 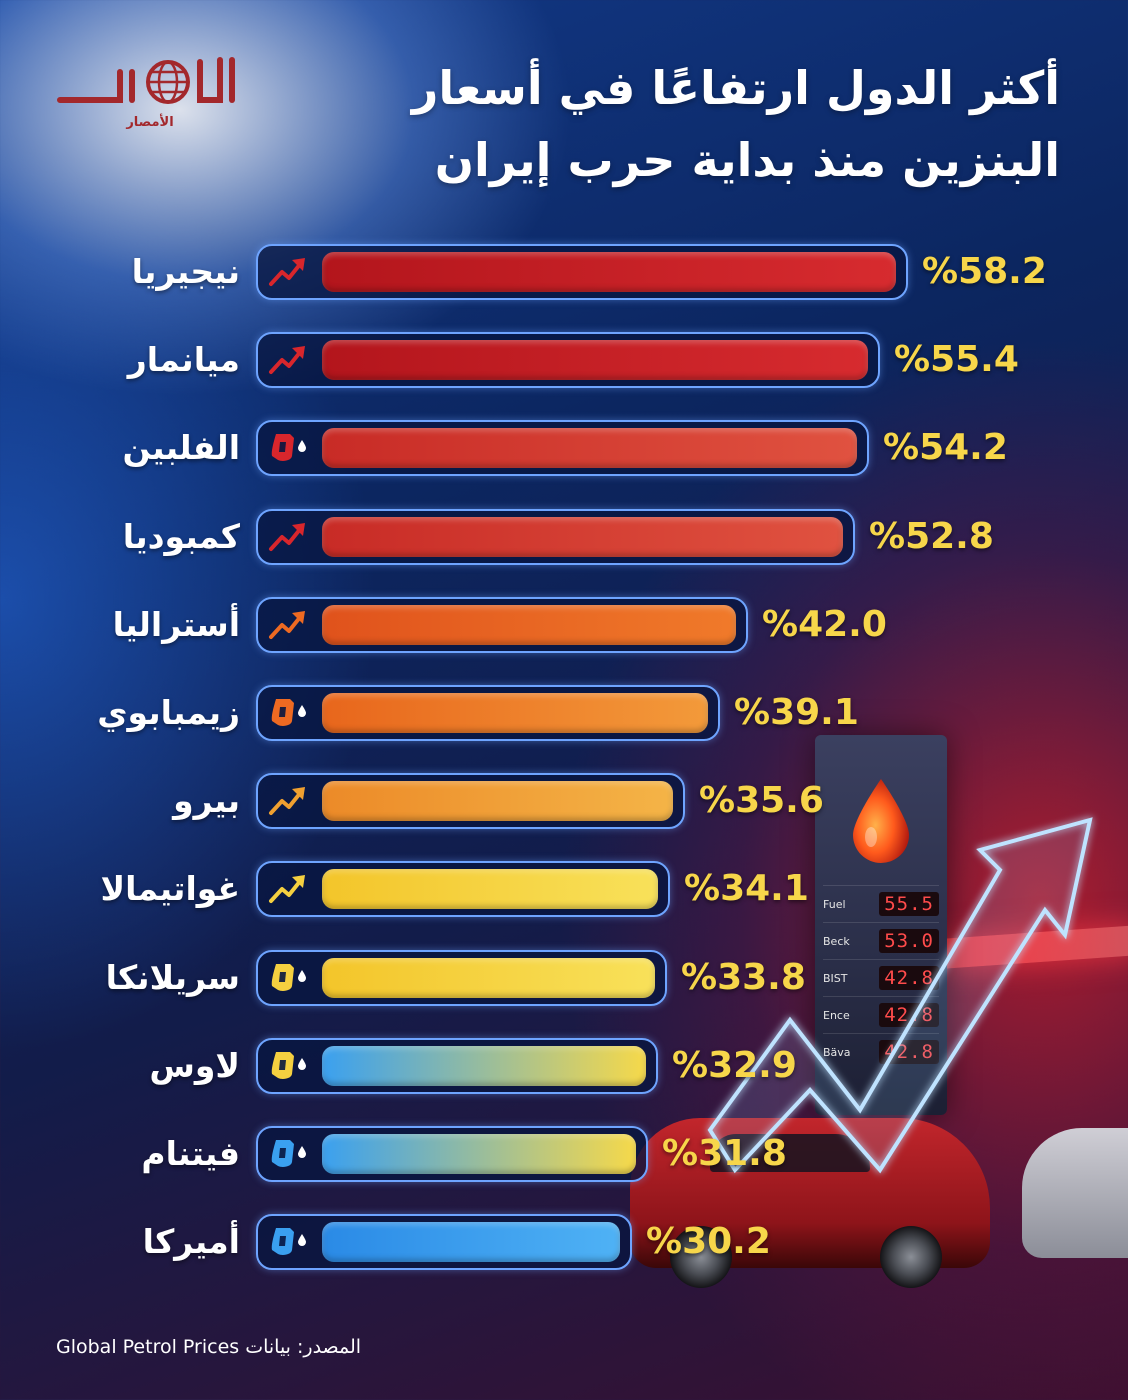 What do you see at coordinates (194, 1065) in the screenshot?
I see `category-label: لاوس` at bounding box center [194, 1065].